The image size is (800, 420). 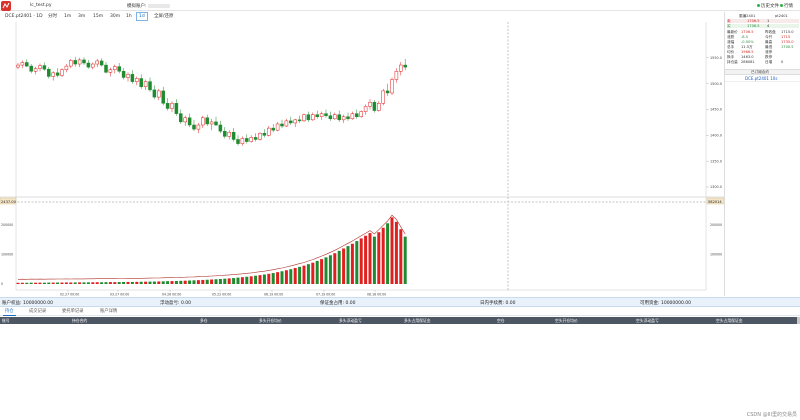 I want to click on volume-trend-line, so click(x=211, y=247).